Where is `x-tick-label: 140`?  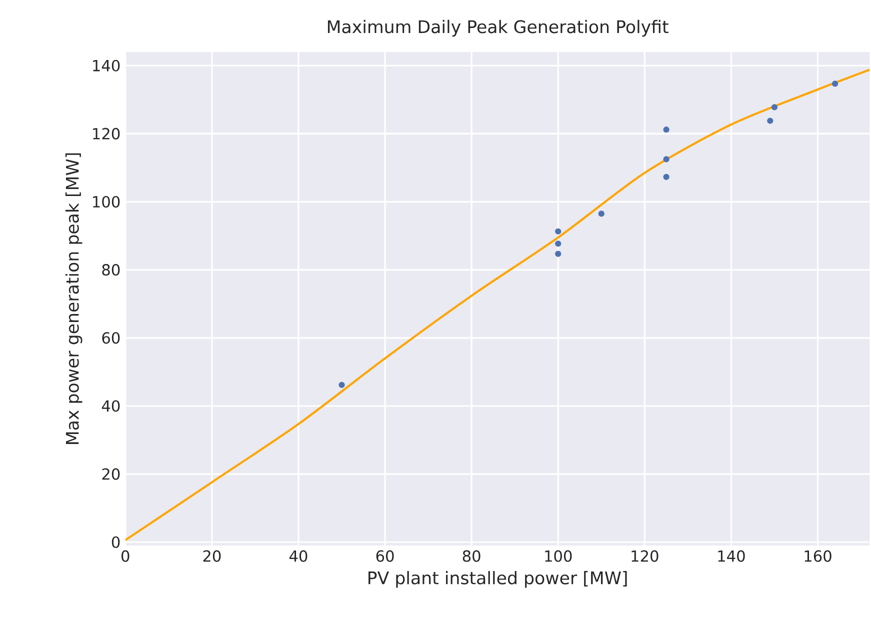 x-tick-label: 140 is located at coordinates (731, 556).